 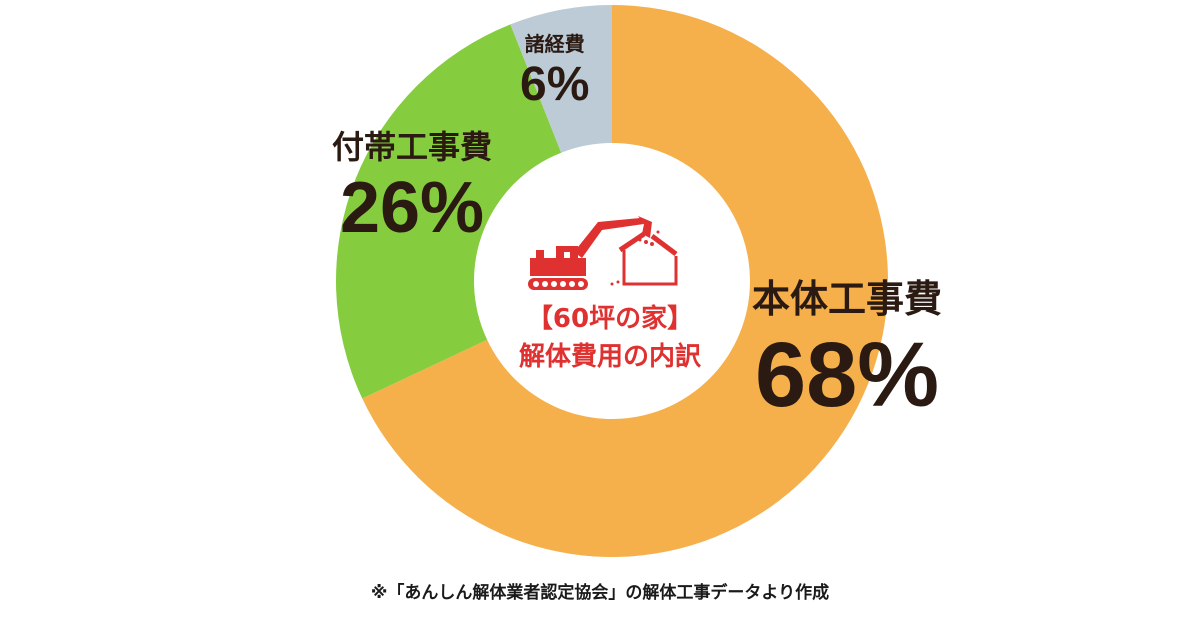 I want to click on label-main-construction: 本体工事費 68%, so click(x=847, y=351).